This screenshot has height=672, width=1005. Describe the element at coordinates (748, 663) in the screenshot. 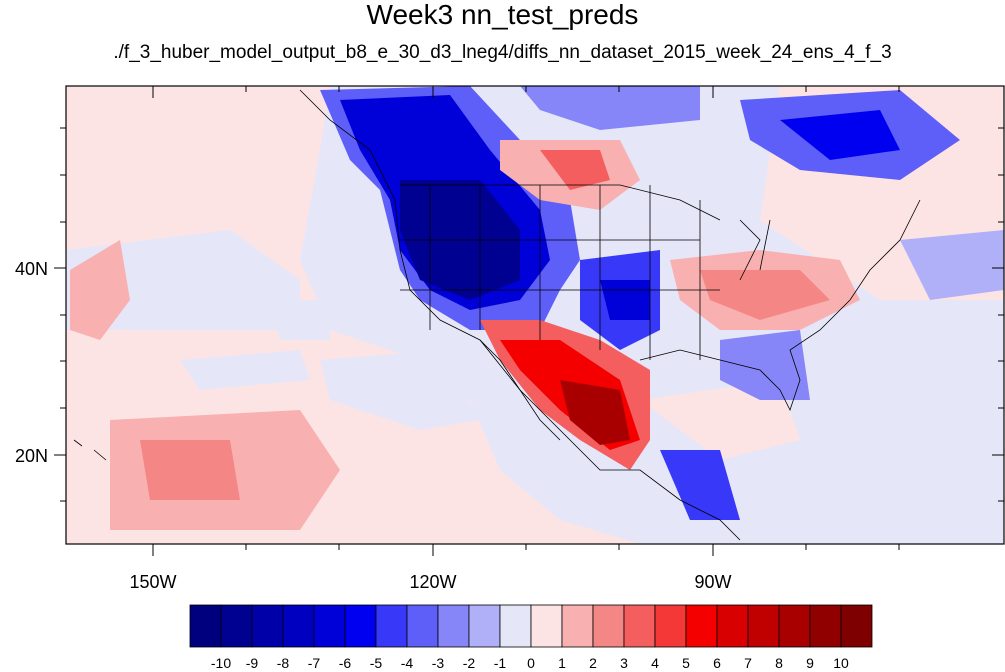

I see `colorbar-label: 7` at that location.